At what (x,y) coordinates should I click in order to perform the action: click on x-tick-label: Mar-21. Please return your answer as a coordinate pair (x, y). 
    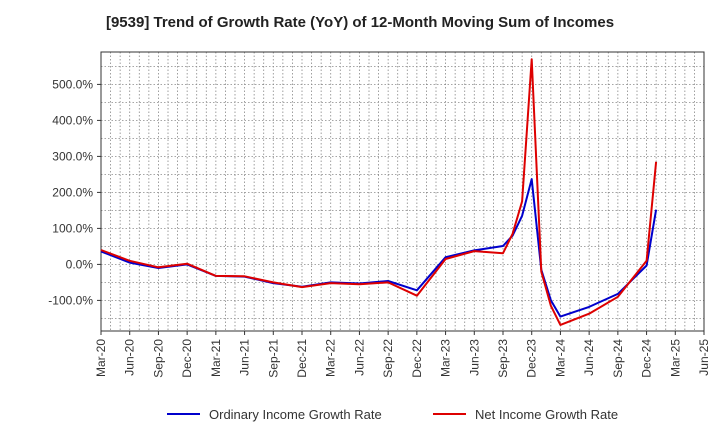
    Looking at the image, I should click on (216, 358).